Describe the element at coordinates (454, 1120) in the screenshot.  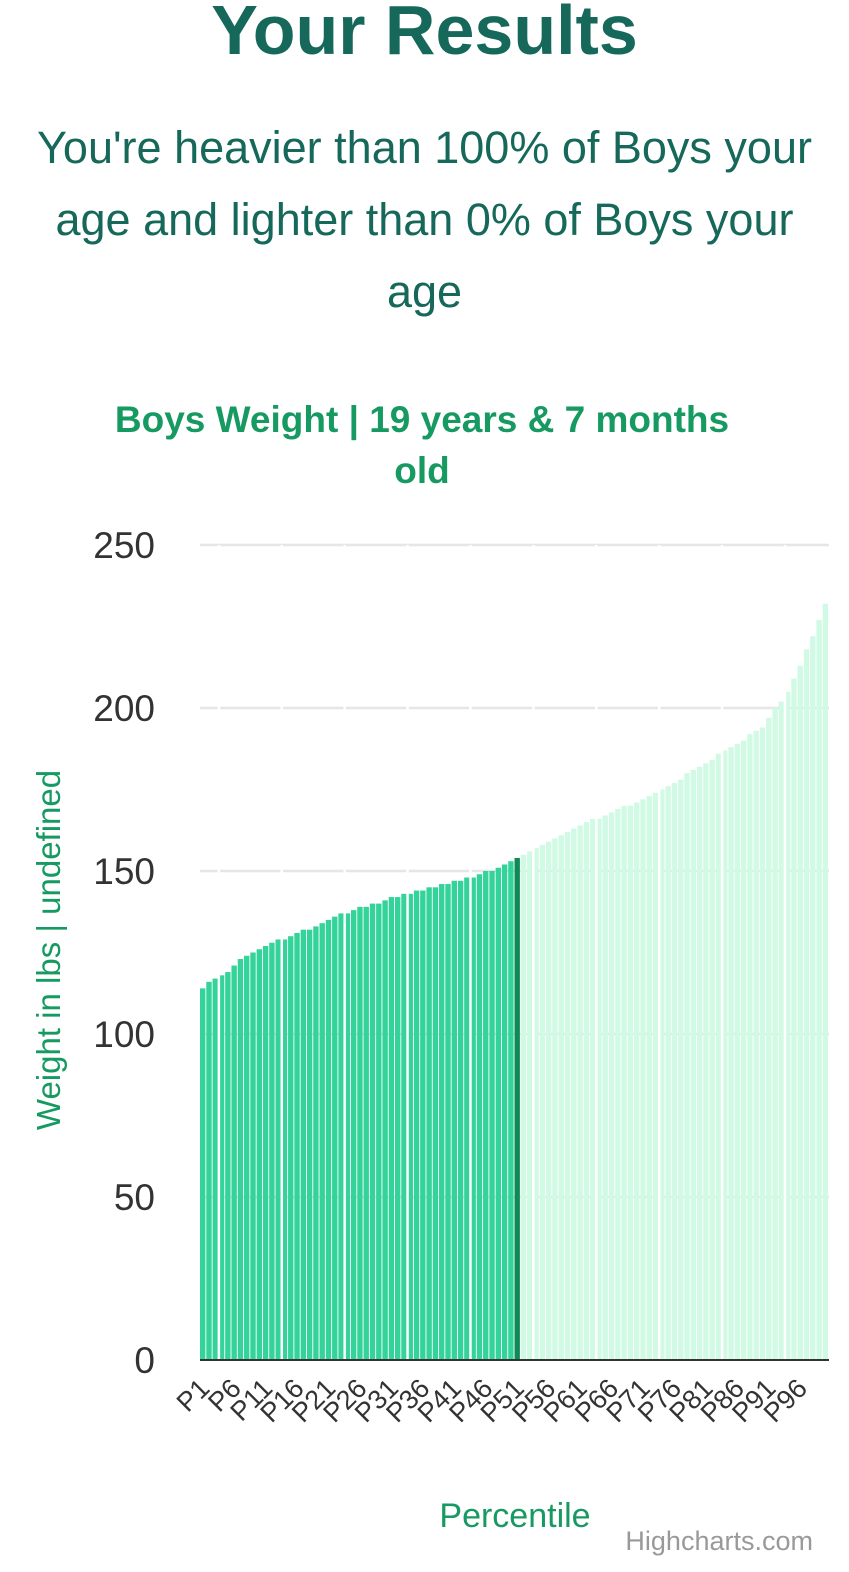
I see `bar-p41` at that location.